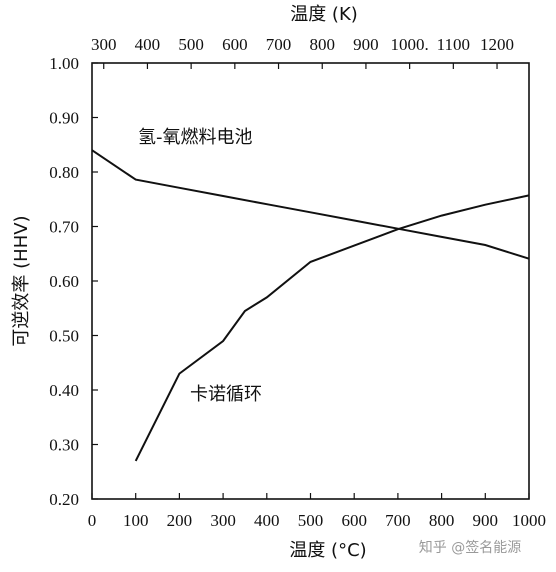 The width and height of the screenshot is (556, 572). Describe the element at coordinates (64, 336) in the screenshot. I see `y-tick-label: 0.50` at that location.